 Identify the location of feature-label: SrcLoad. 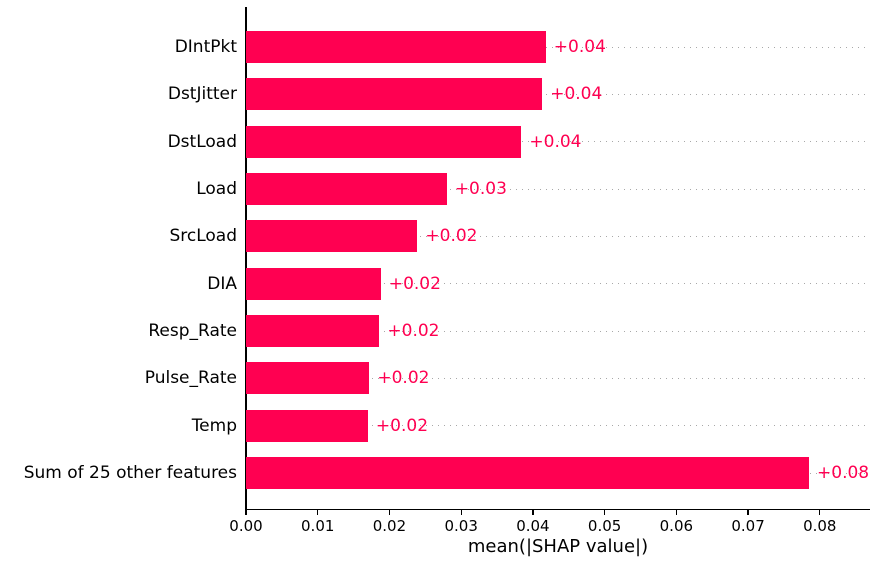
(203, 236).